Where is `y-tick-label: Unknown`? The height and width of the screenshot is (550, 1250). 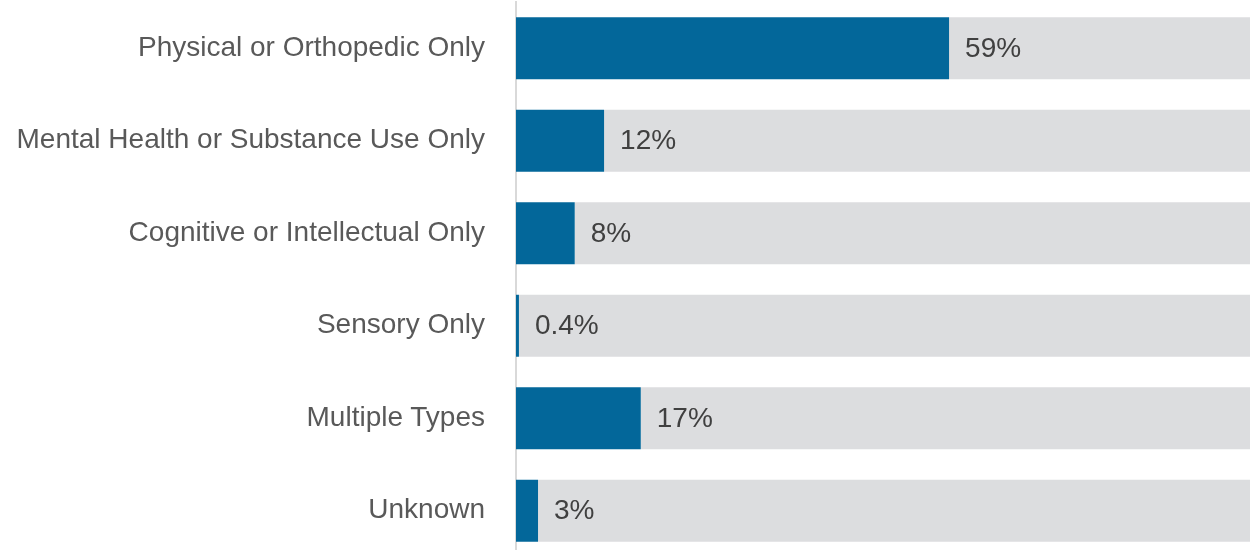 y-tick-label: Unknown is located at coordinates (426, 509).